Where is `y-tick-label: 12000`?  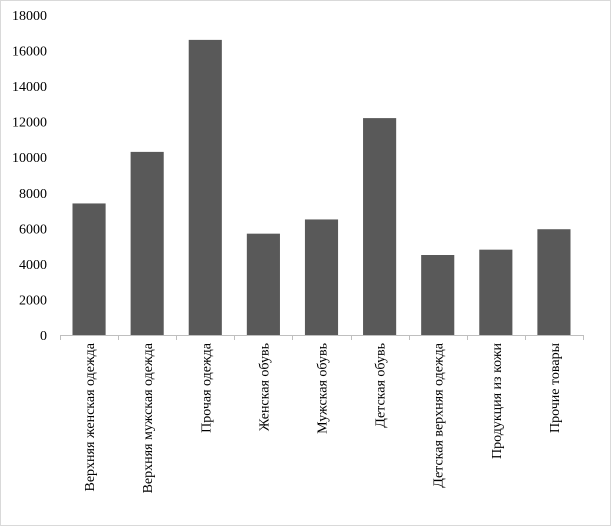 y-tick-label: 12000 is located at coordinates (29, 123).